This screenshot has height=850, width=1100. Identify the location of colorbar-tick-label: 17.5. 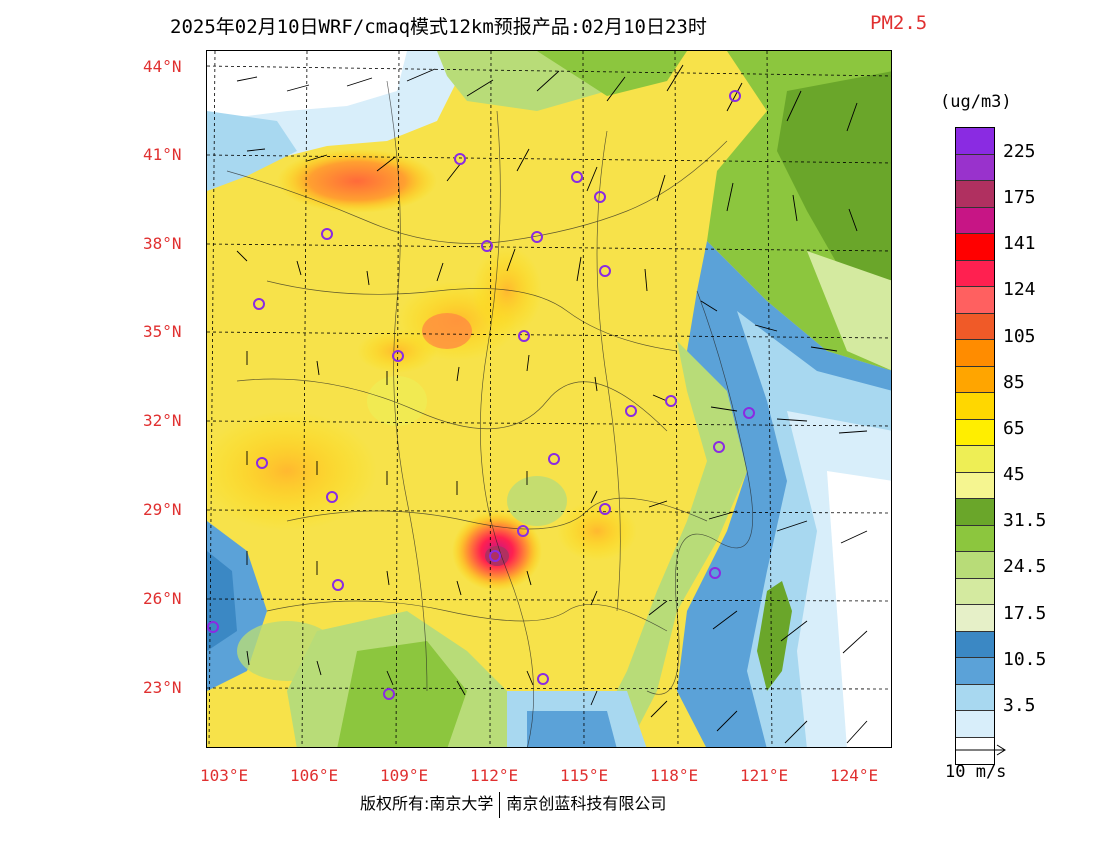
(1025, 613).